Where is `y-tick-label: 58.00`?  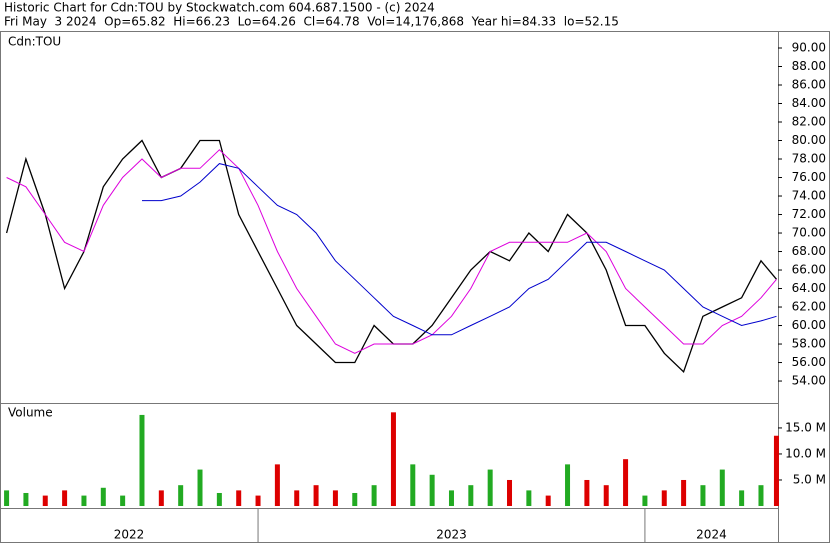
y-tick-label: 58.00 is located at coordinates (809, 344).